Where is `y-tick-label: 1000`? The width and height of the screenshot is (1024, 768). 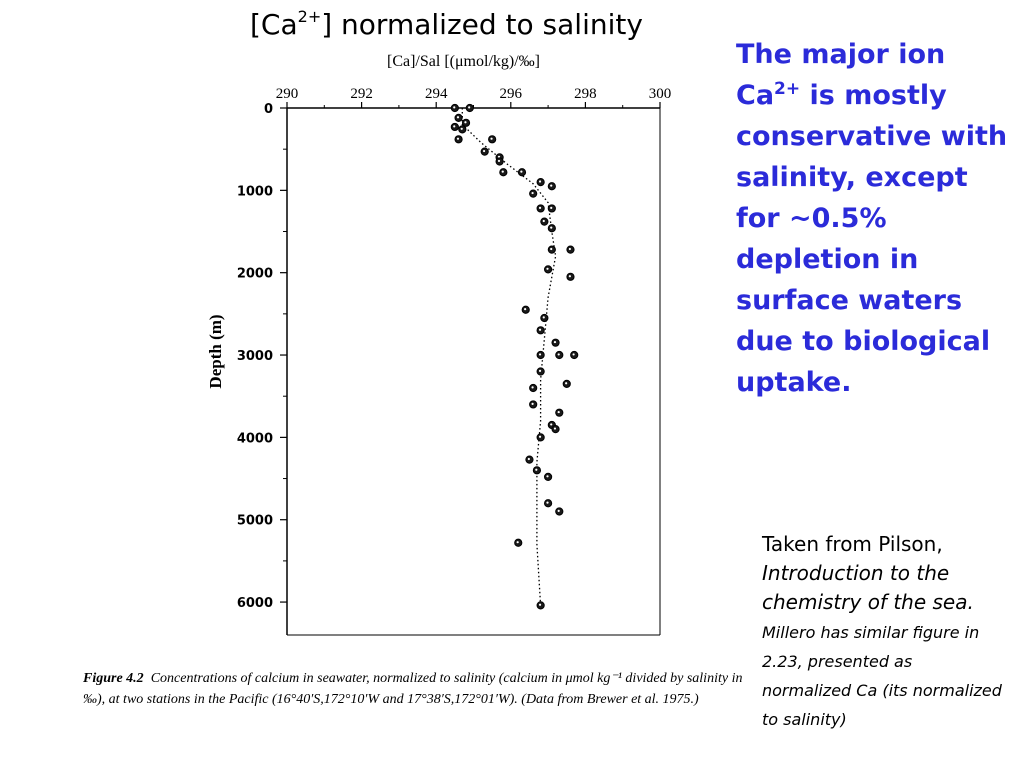 y-tick-label: 1000 is located at coordinates (255, 191).